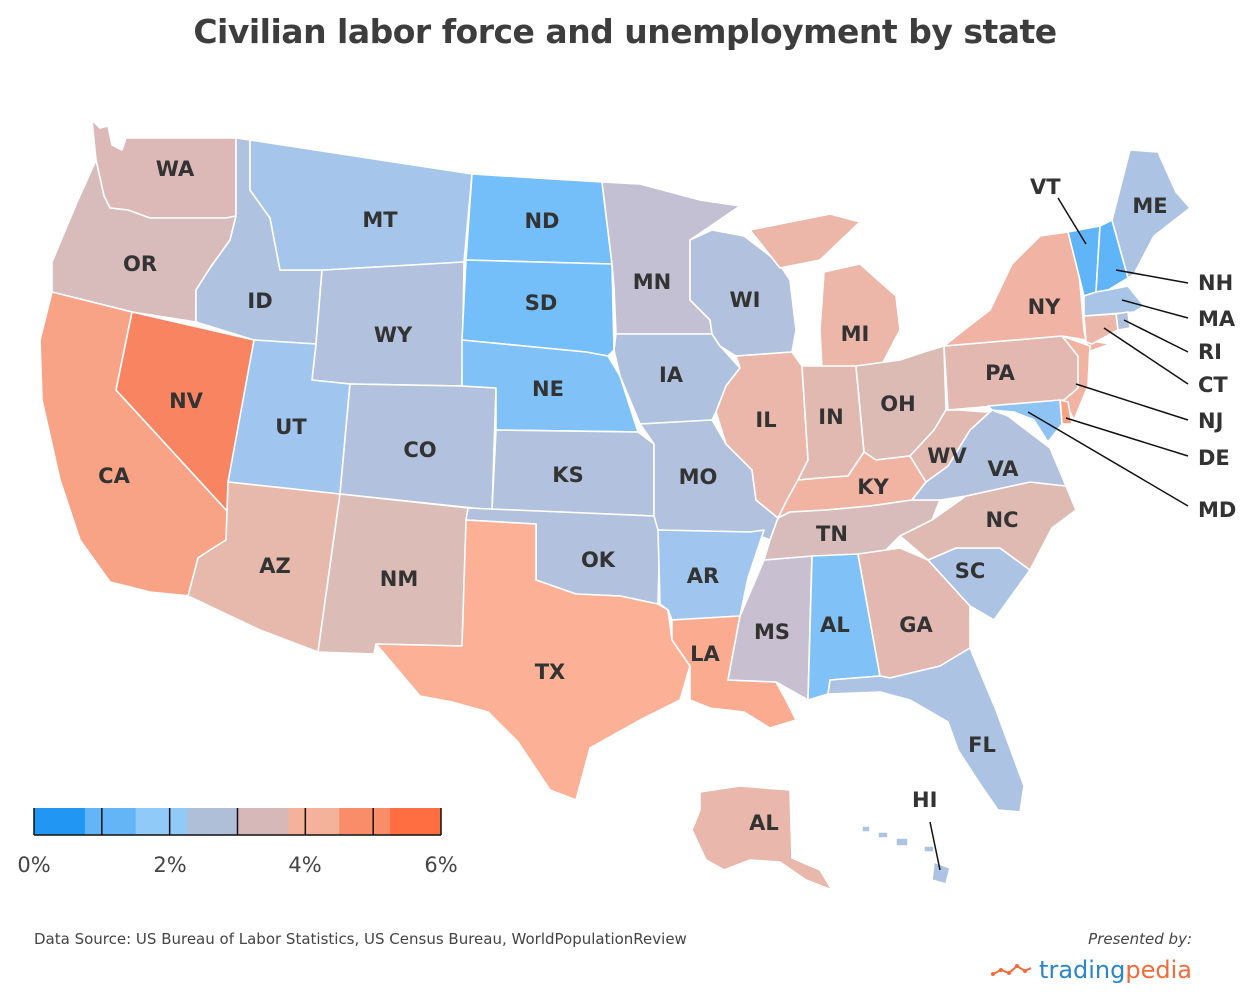  Describe the element at coordinates (291, 427) in the screenshot. I see `label-UT: UT` at that location.